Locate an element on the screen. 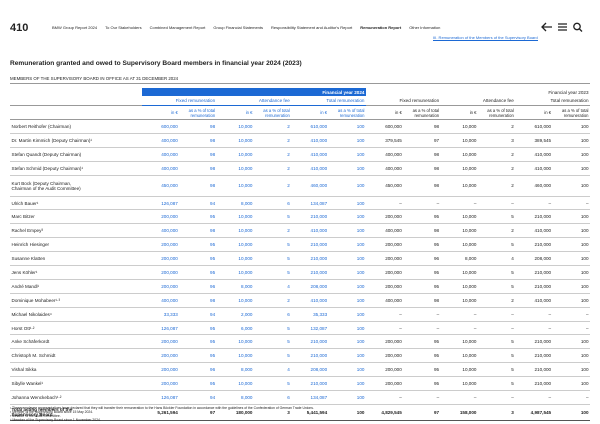 The image size is (600, 424). back-icon is located at coordinates (546, 27).